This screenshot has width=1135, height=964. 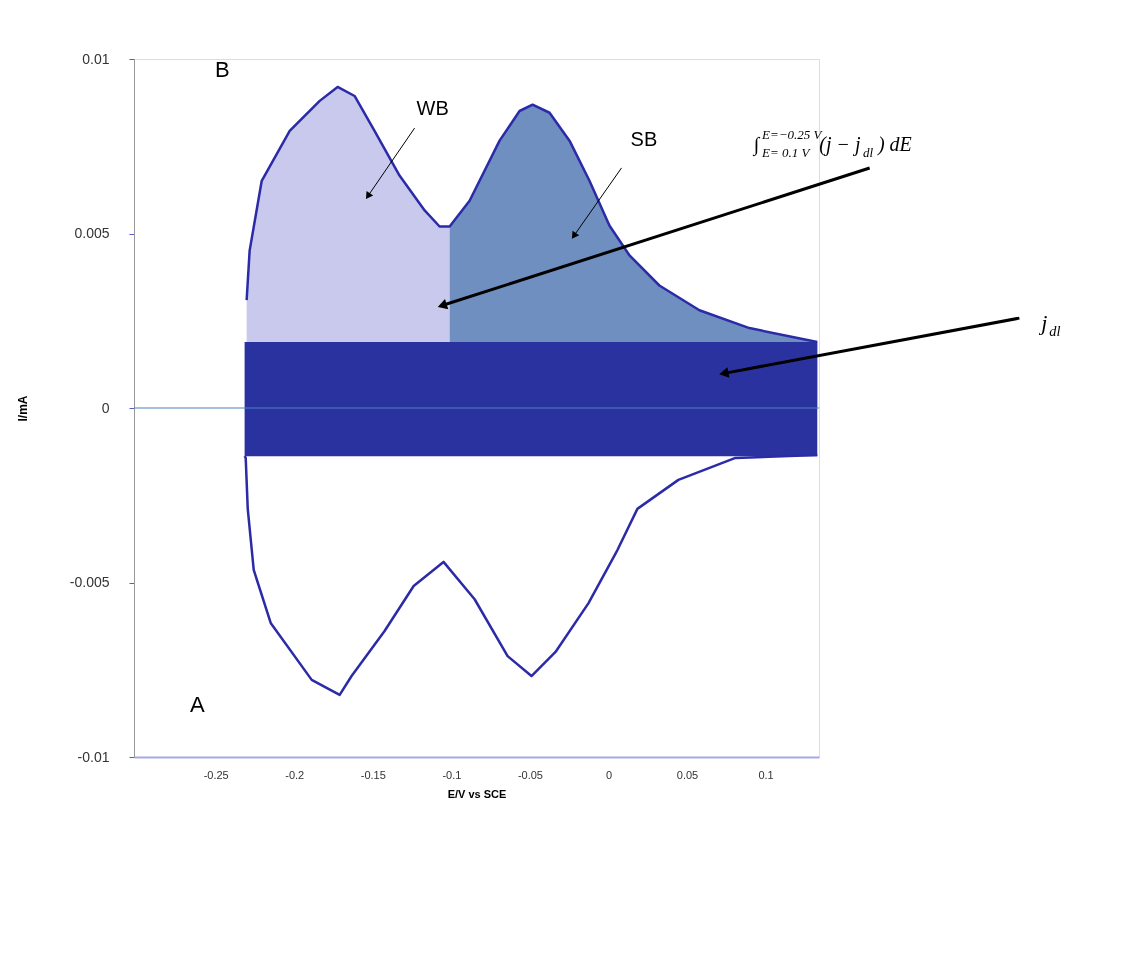 What do you see at coordinates (22, 408) in the screenshot?
I see `y-axis-title: I/mA` at bounding box center [22, 408].